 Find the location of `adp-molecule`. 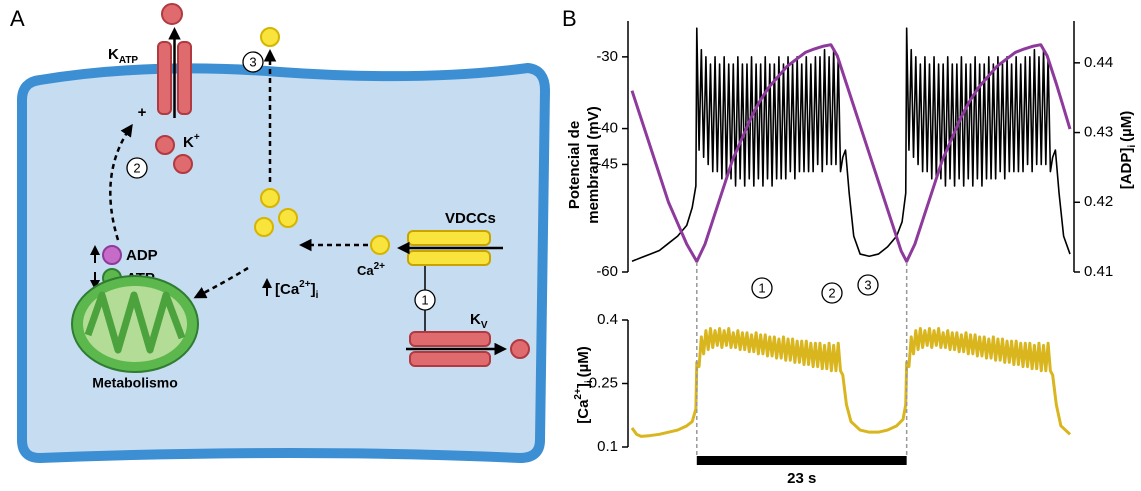

adp-molecule is located at coordinates (112, 255).